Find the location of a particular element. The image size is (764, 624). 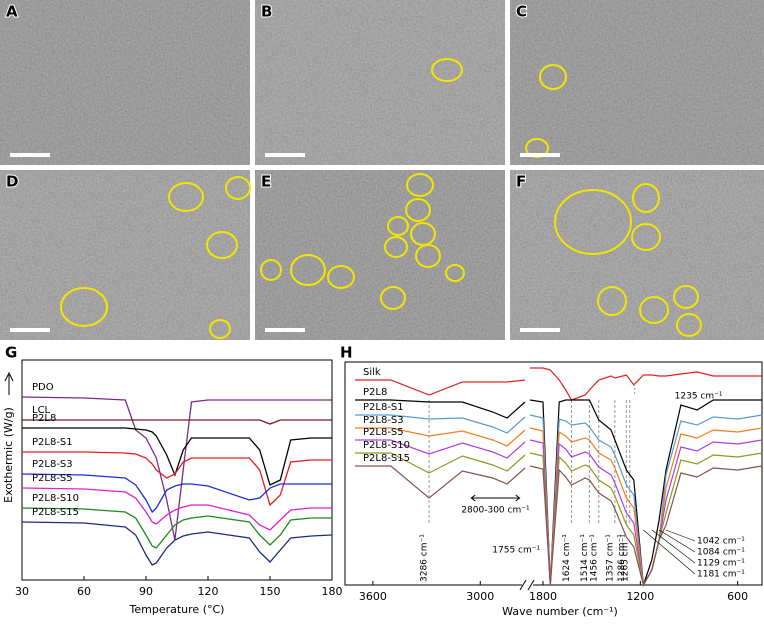

x-tick-label: 1200 is located at coordinates (640, 596).